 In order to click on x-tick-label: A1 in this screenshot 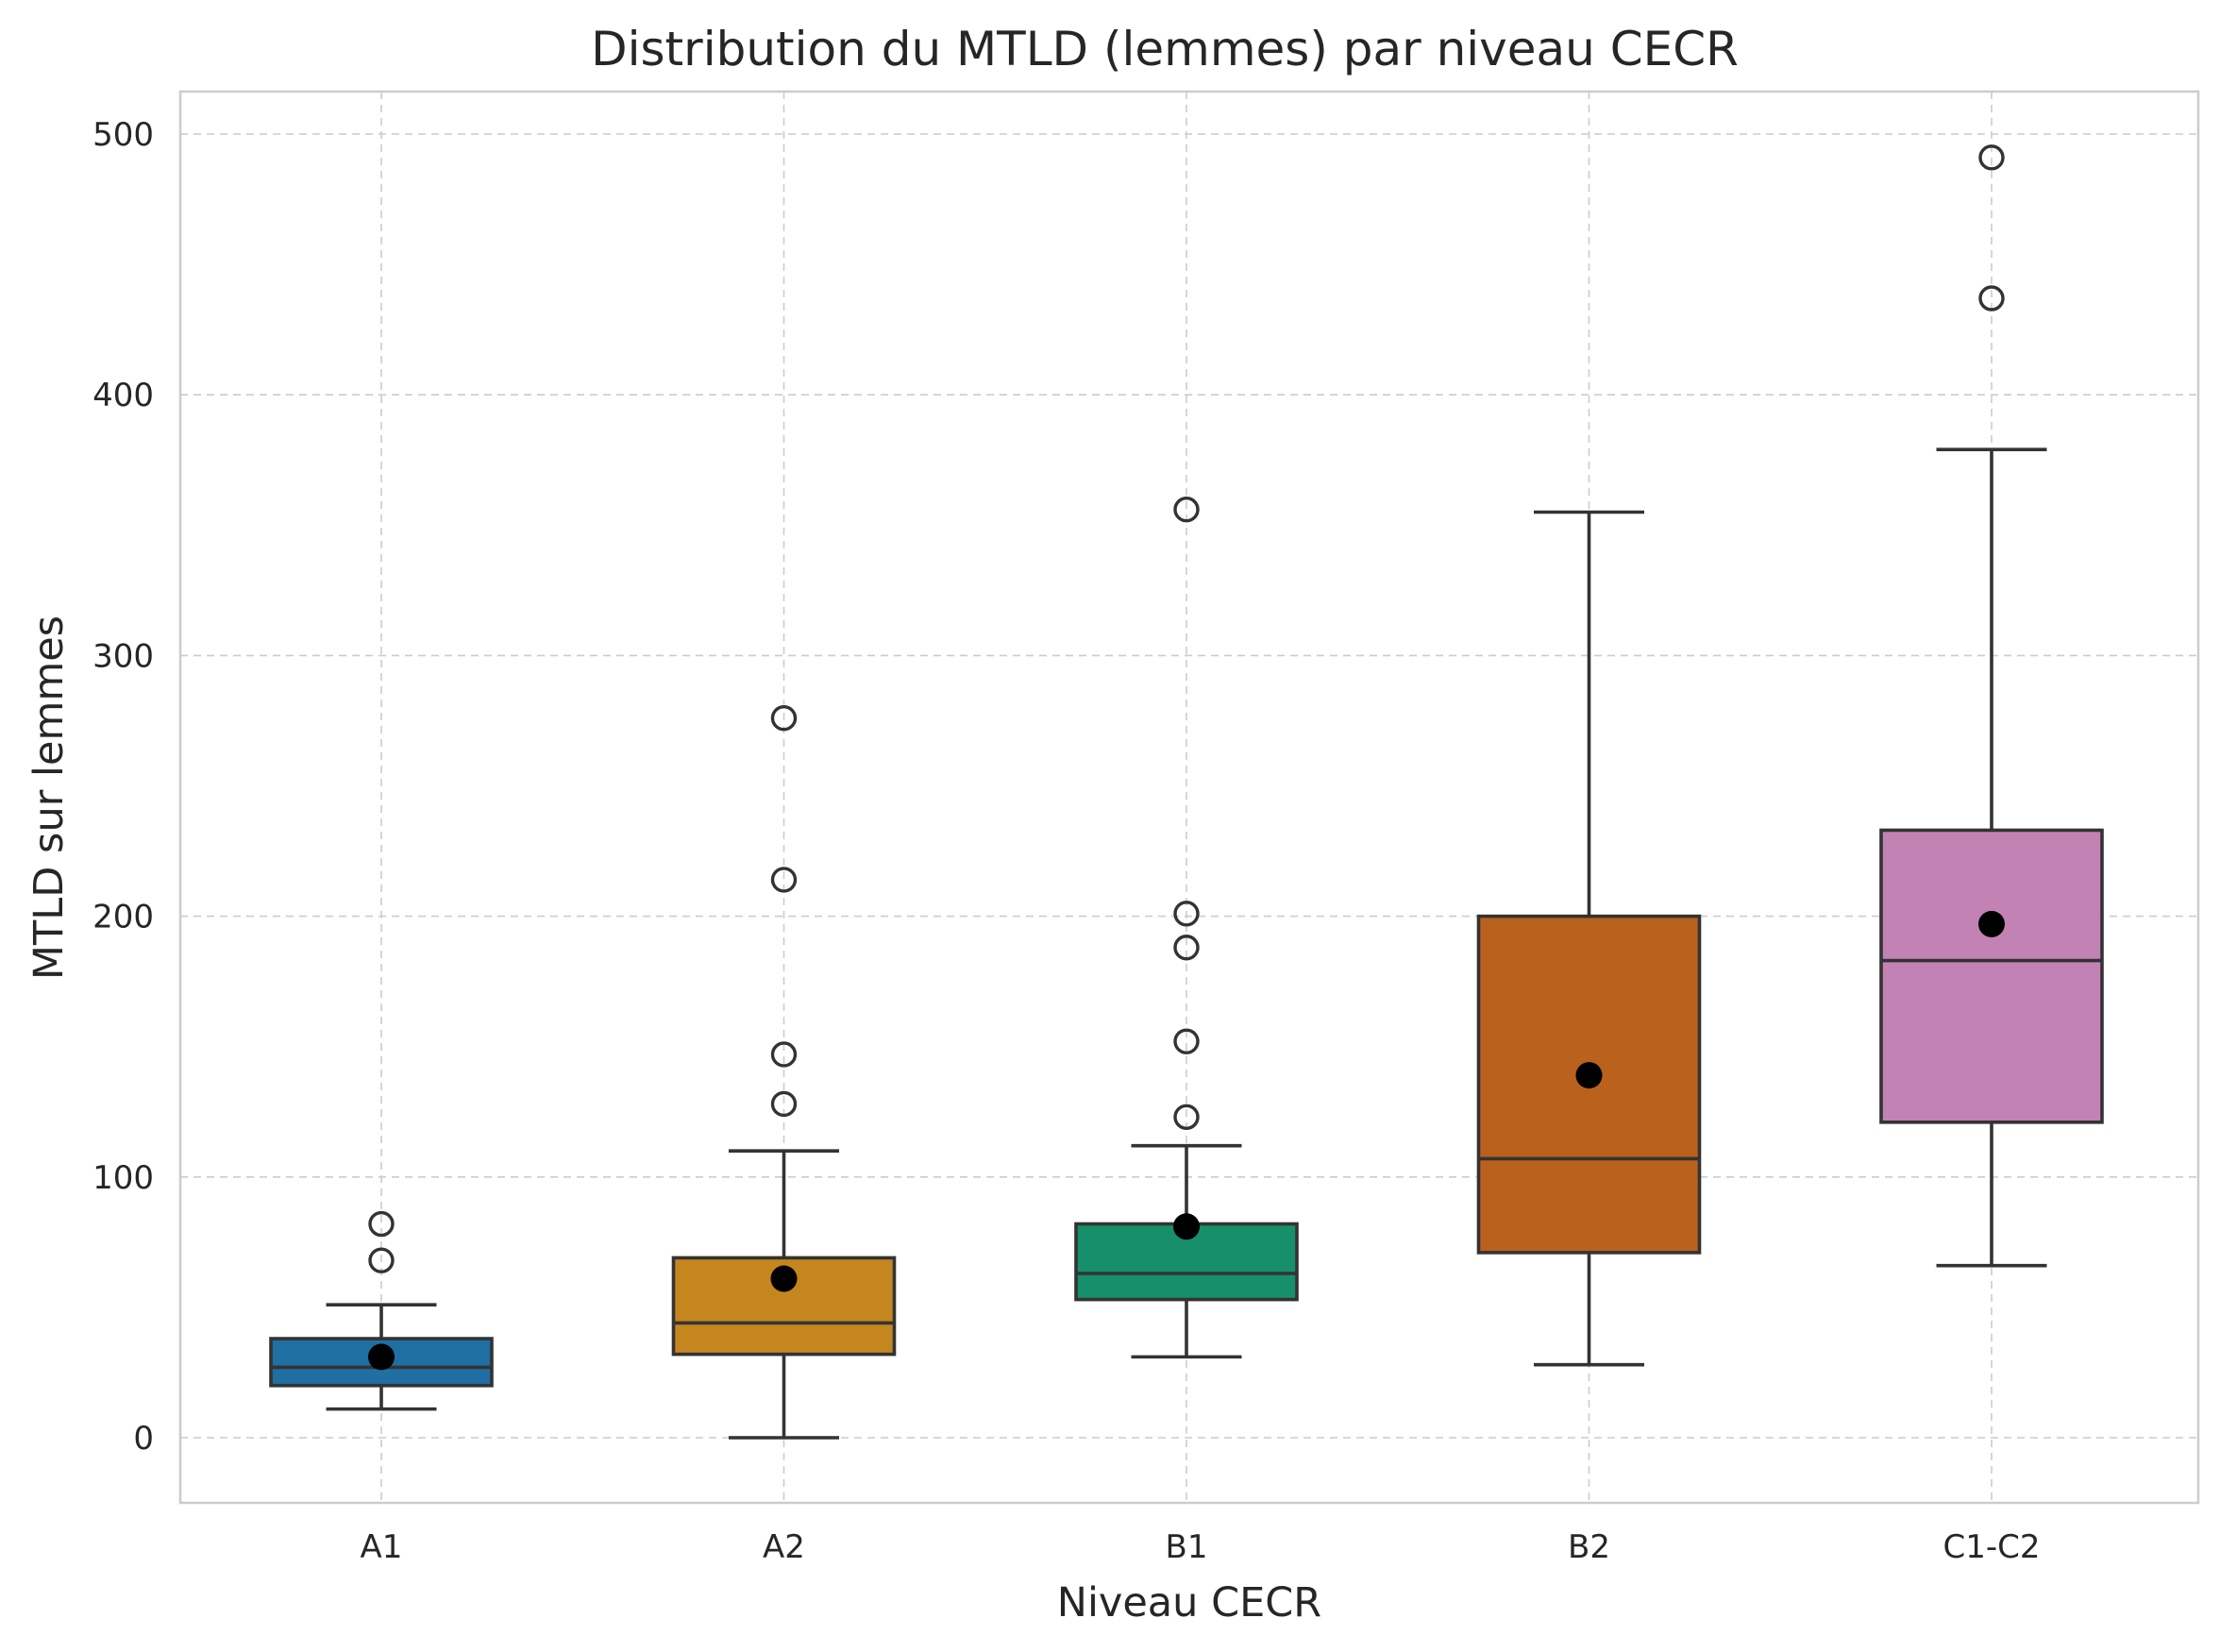, I will do `click(382, 1547)`.